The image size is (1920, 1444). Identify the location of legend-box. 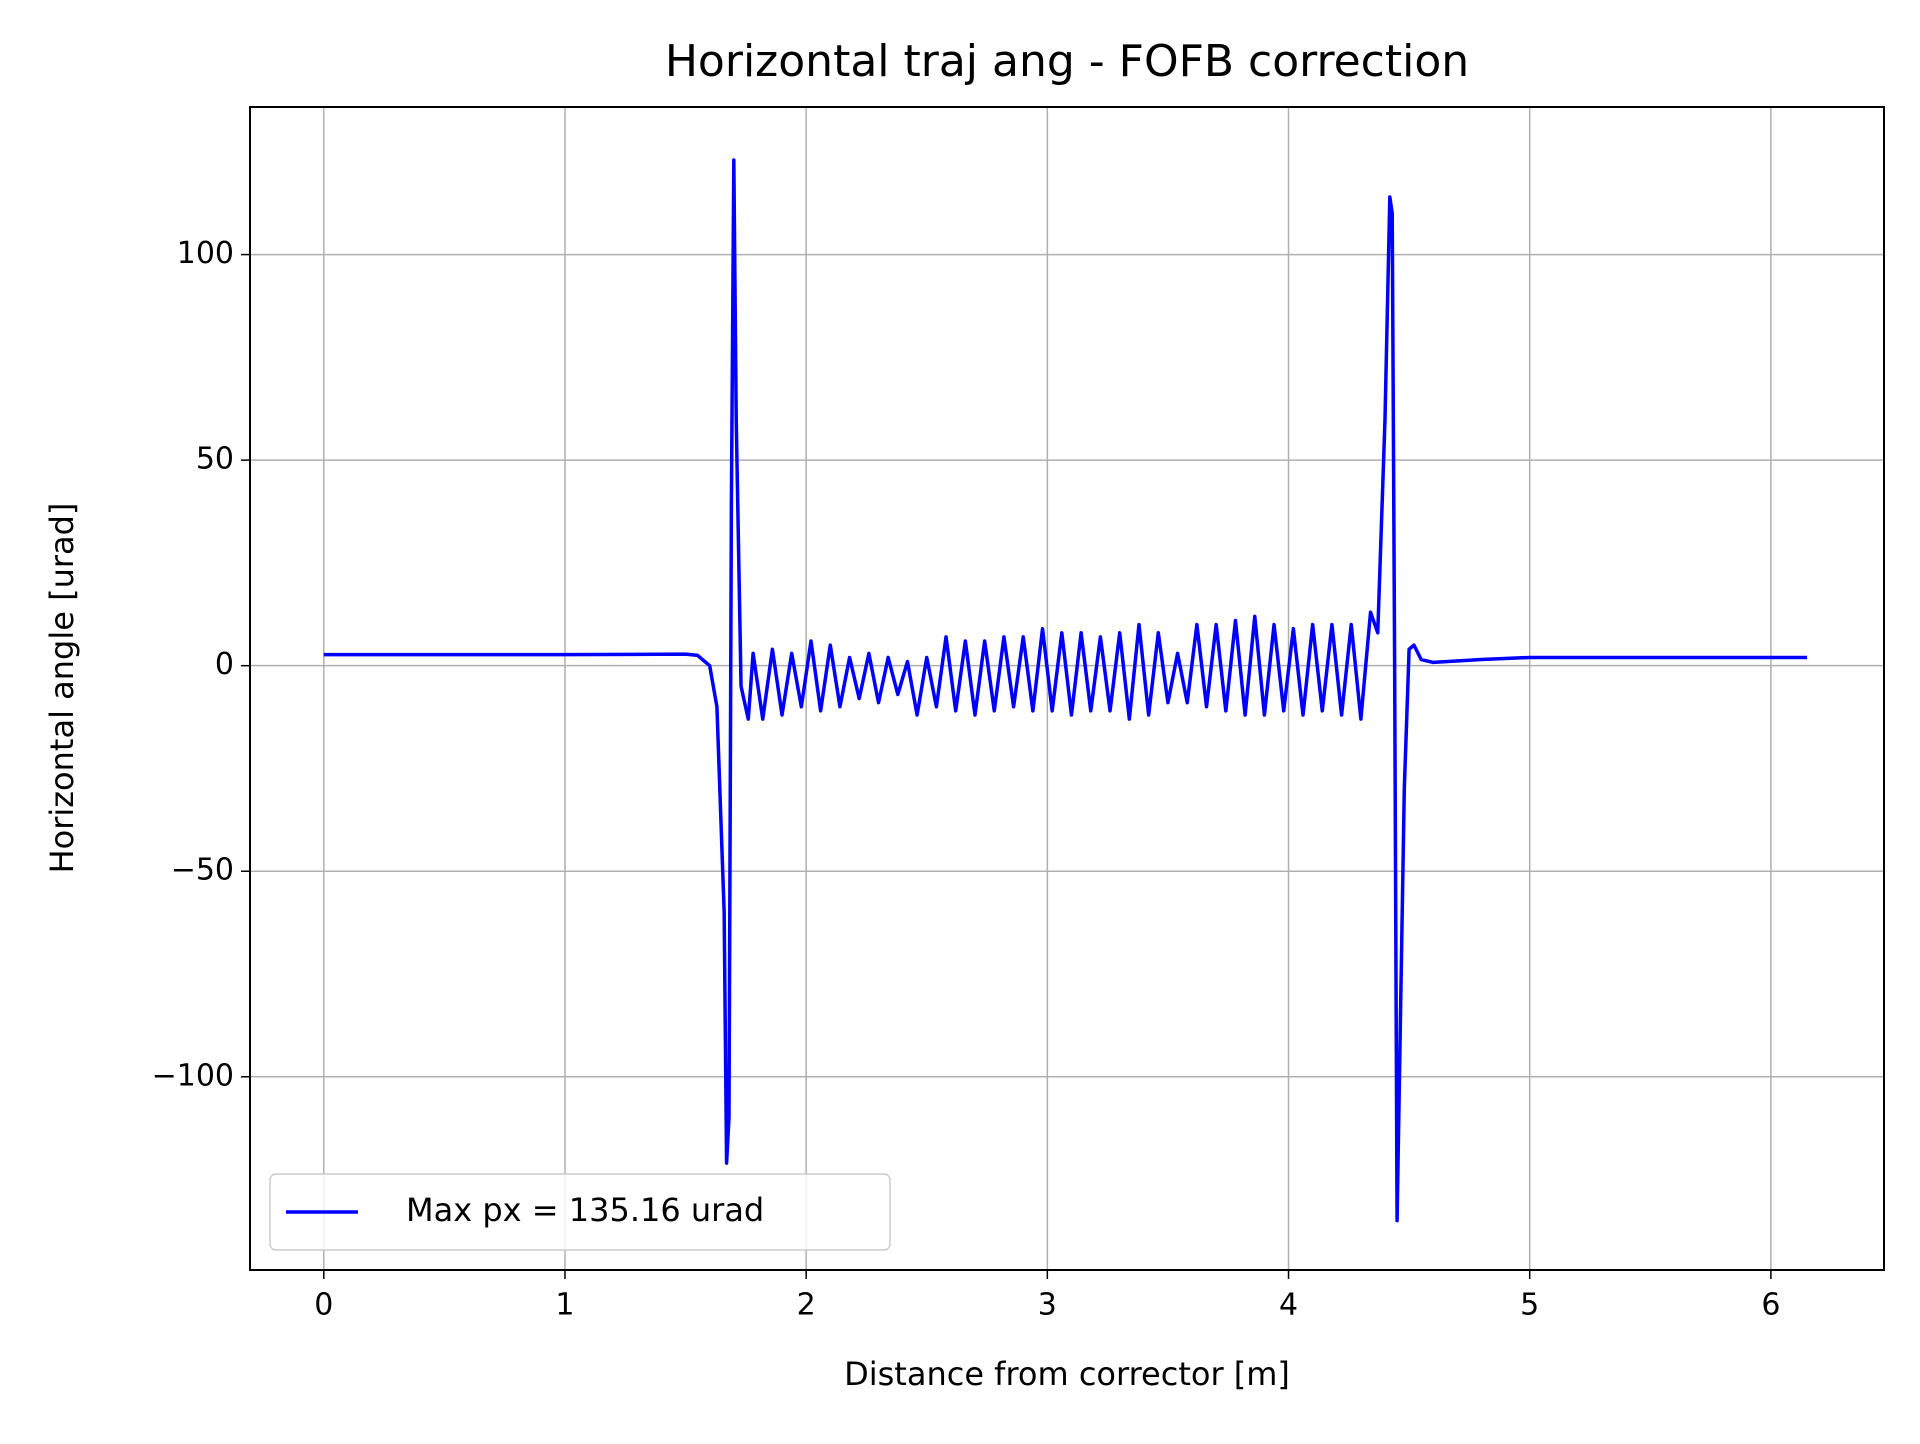
(580, 1212).